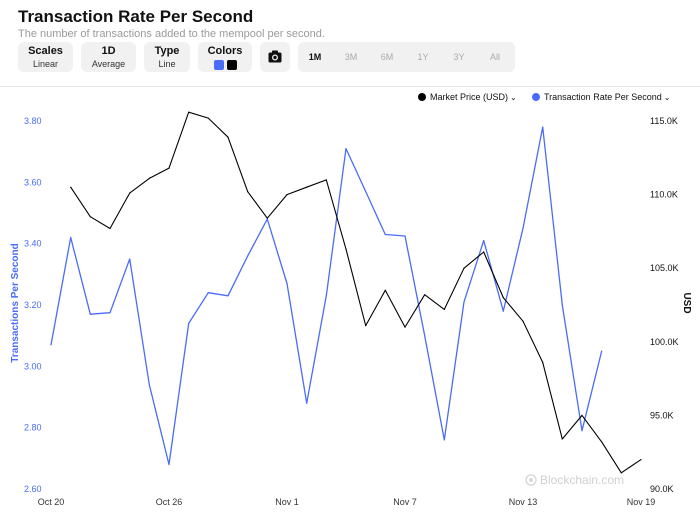  I want to click on type-label: Type, so click(167, 50).